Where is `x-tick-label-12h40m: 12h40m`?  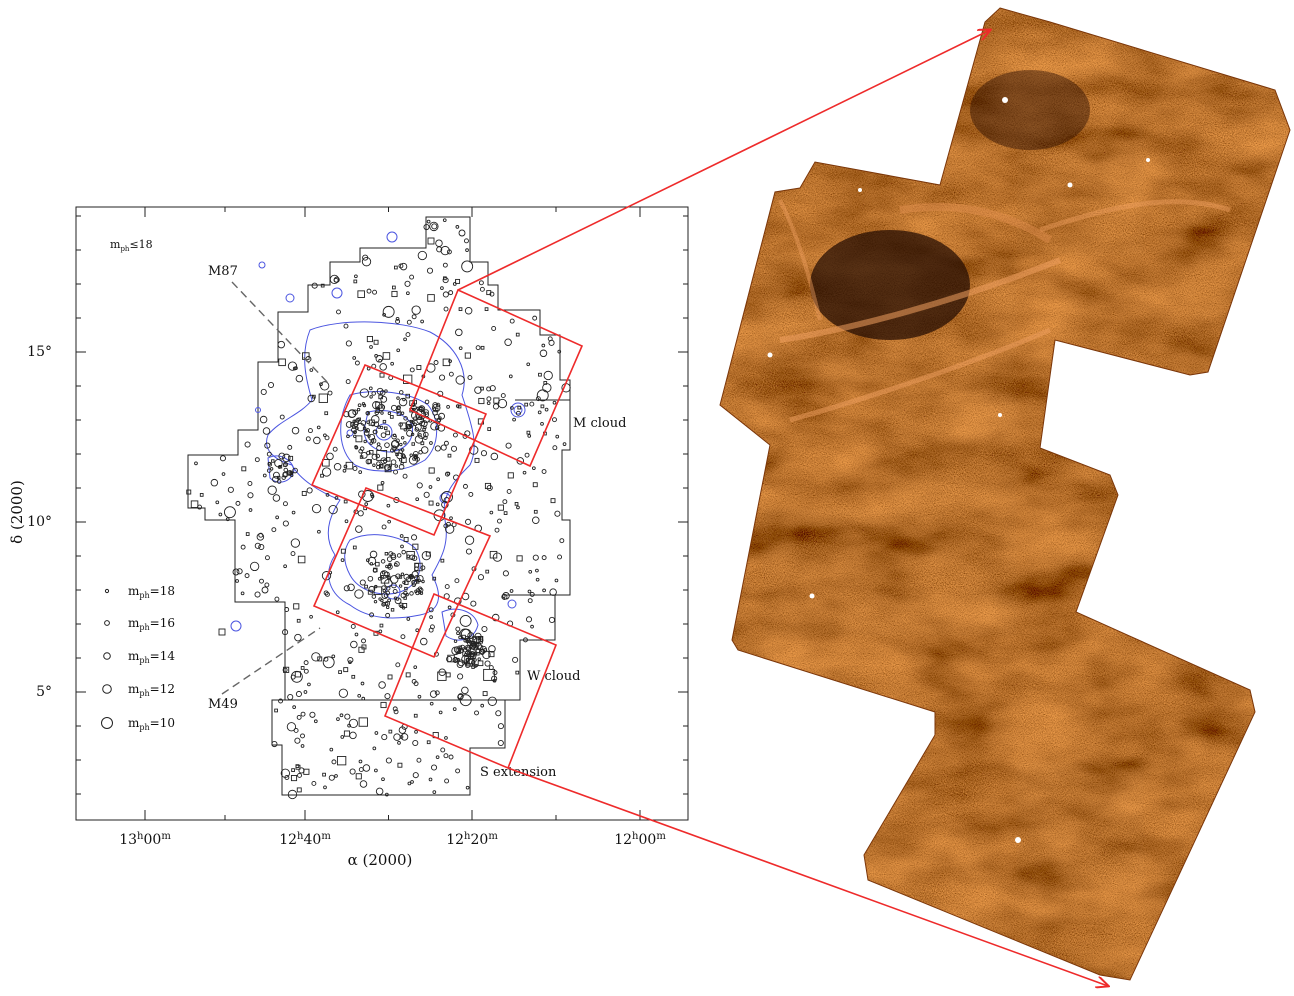 x-tick-label-12h40m: 12h40m is located at coordinates (305, 839).